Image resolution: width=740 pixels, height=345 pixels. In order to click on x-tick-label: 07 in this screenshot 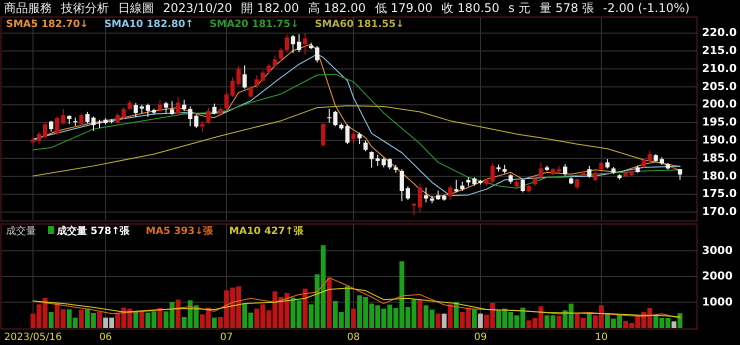, I will do `click(226, 337)`.